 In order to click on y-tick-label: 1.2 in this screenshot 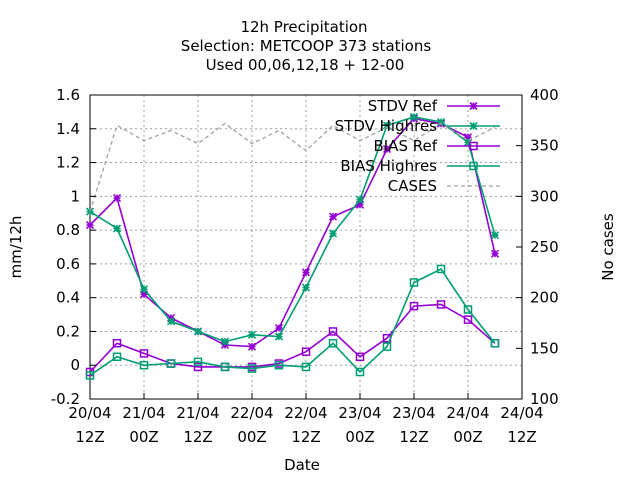, I will do `click(68, 163)`.